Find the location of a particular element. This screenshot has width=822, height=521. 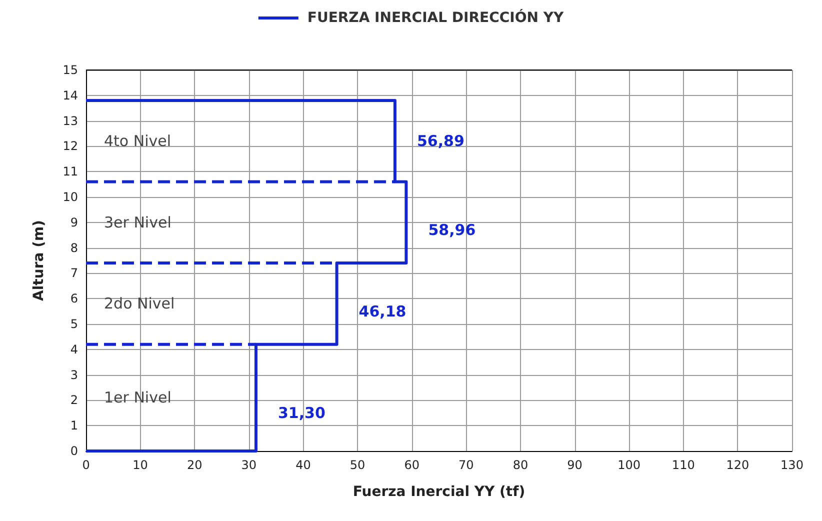

x-tick-label: 90 is located at coordinates (574, 465).